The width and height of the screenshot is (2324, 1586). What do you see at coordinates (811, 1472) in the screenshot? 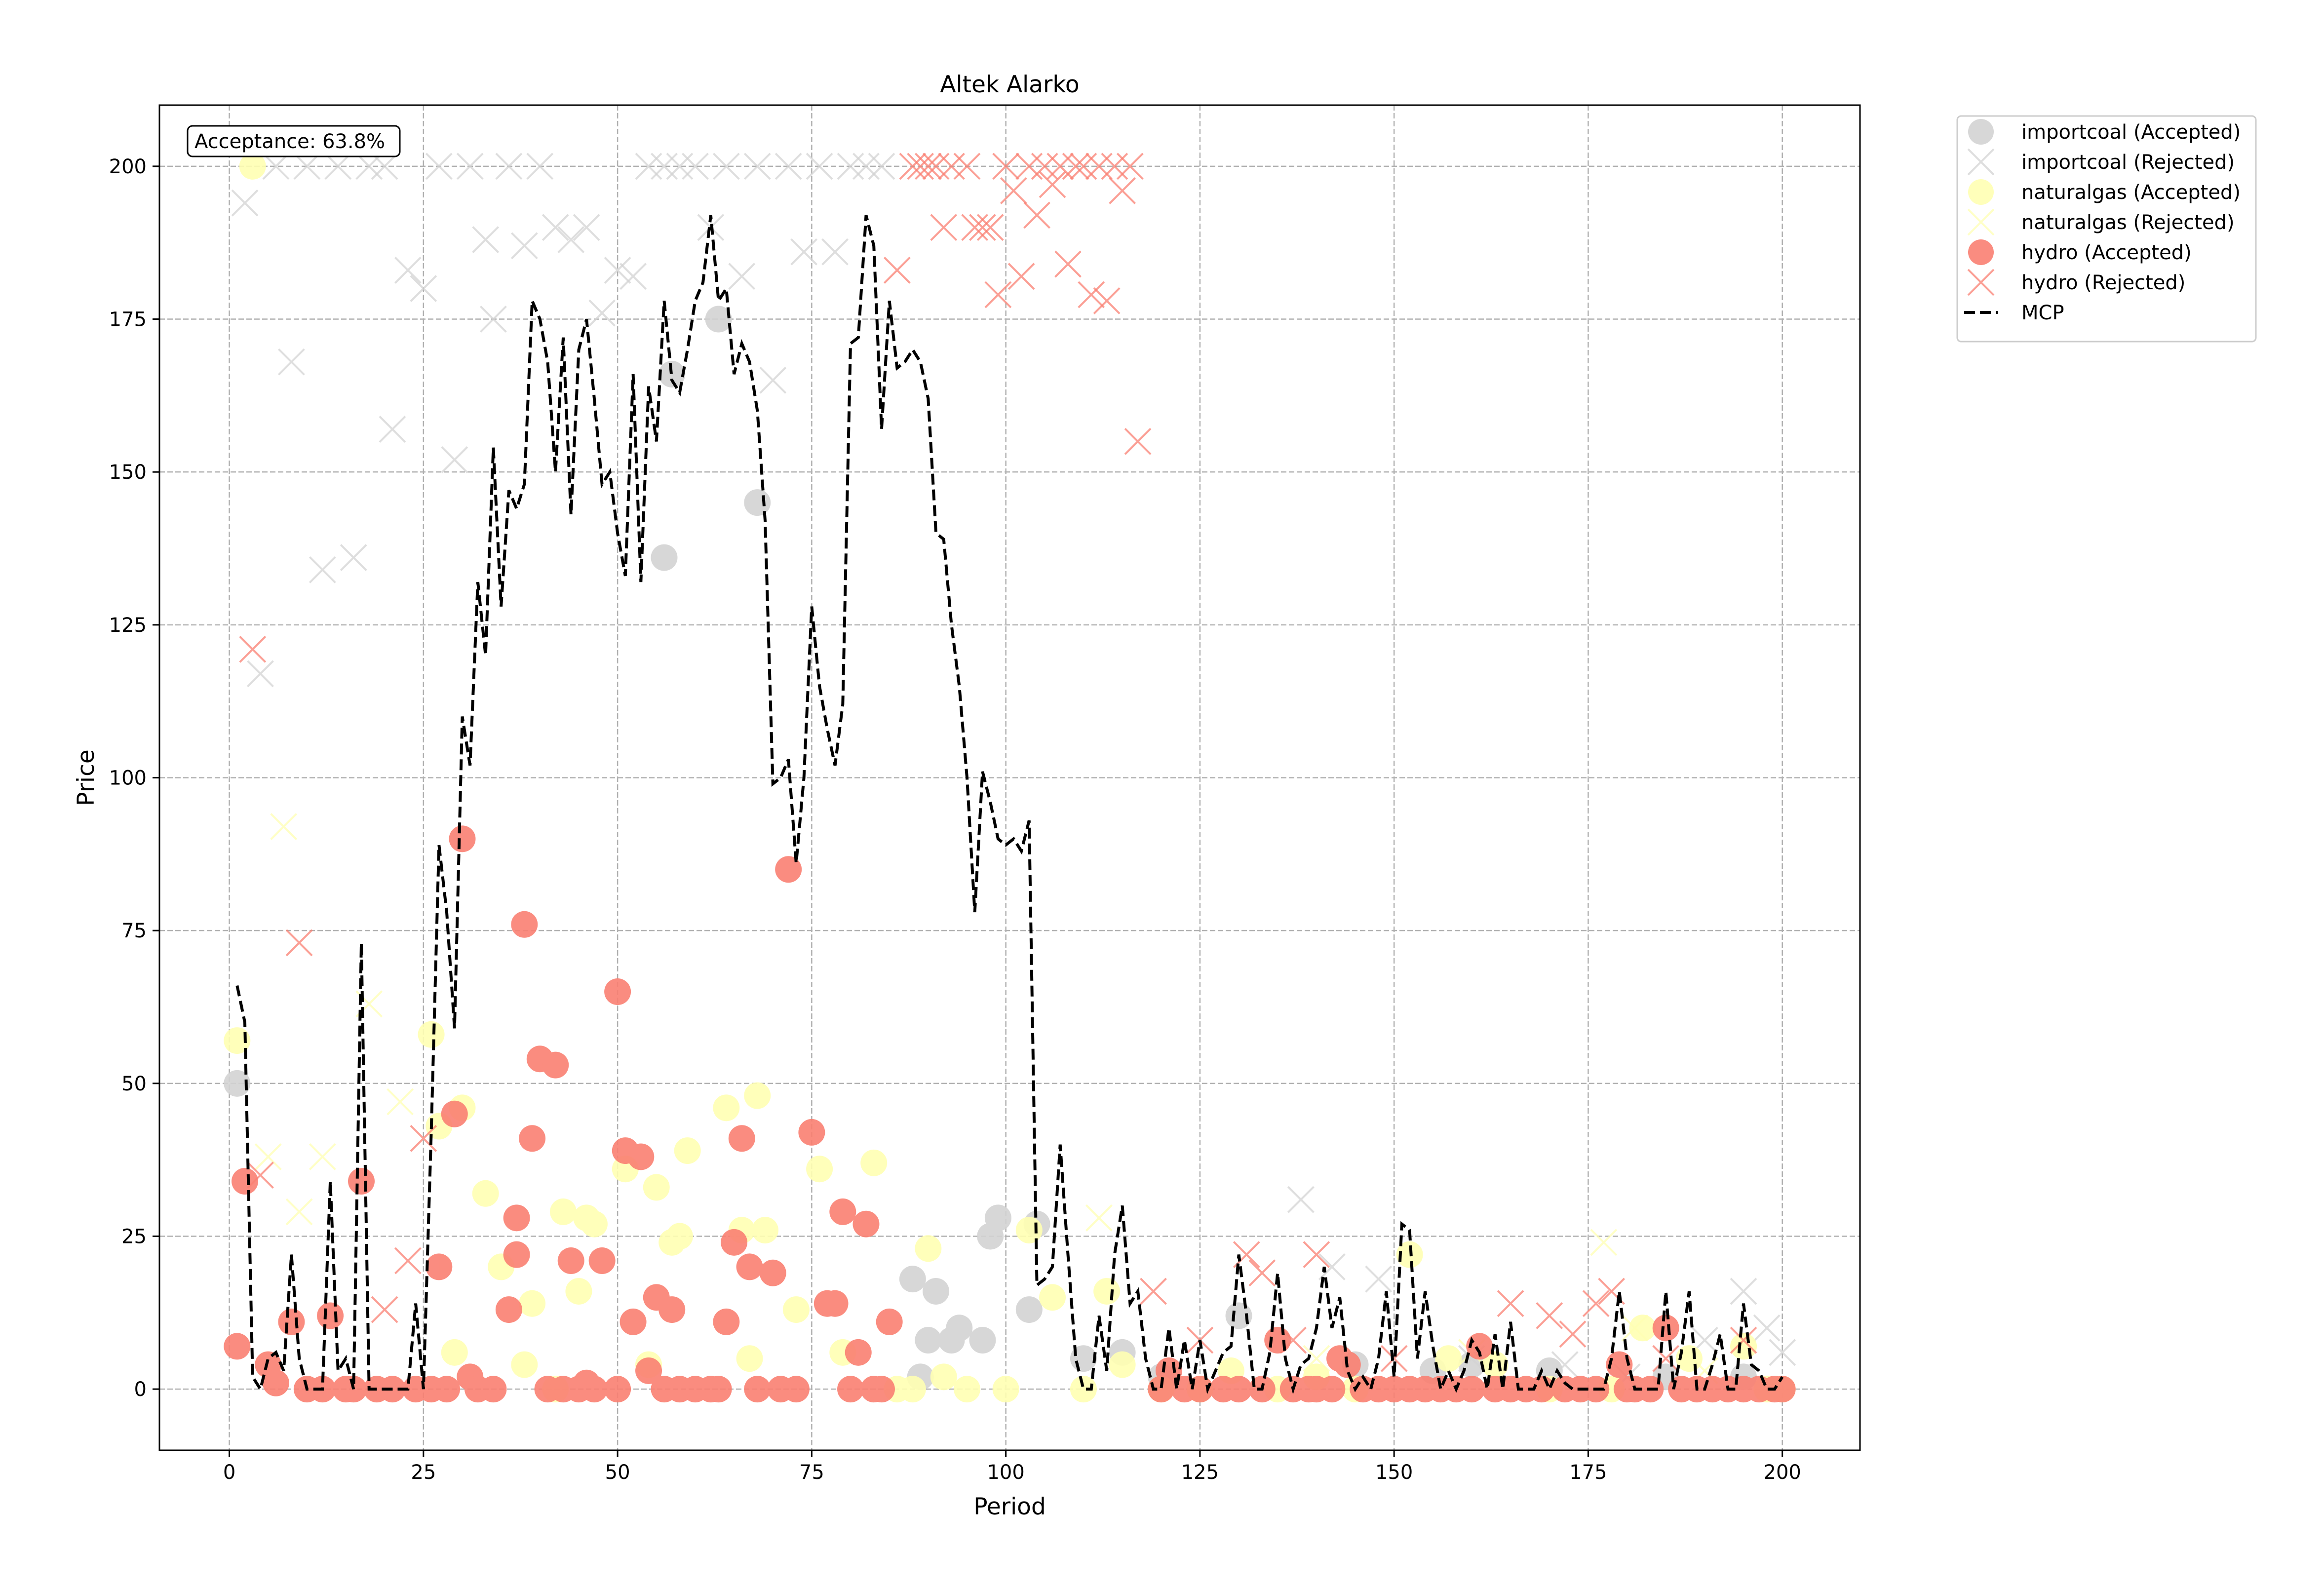
I see `x-tick-label: 75` at bounding box center [811, 1472].